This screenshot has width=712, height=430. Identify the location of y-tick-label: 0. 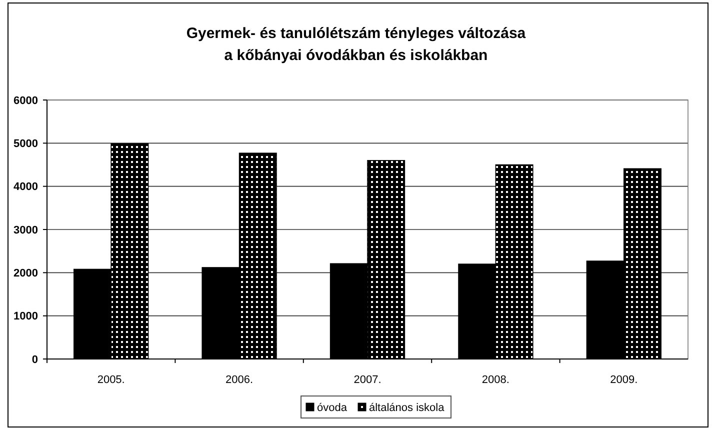
(35, 360).